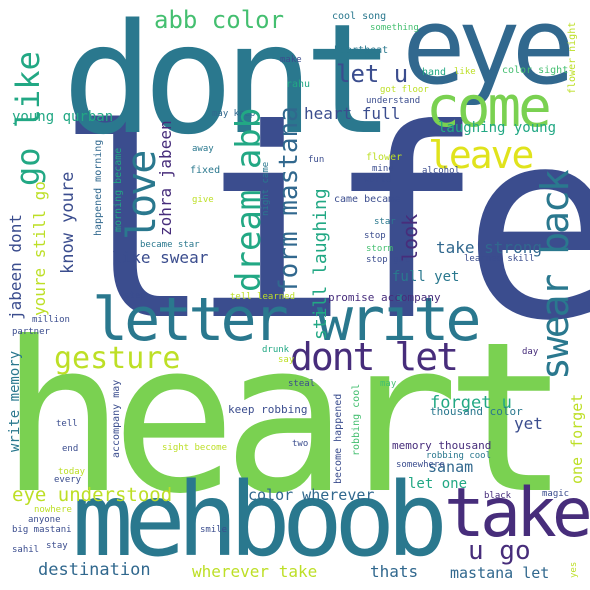 The height and width of the screenshot is (590, 590). I want to click on word-night-came: night came, so click(266, 188).